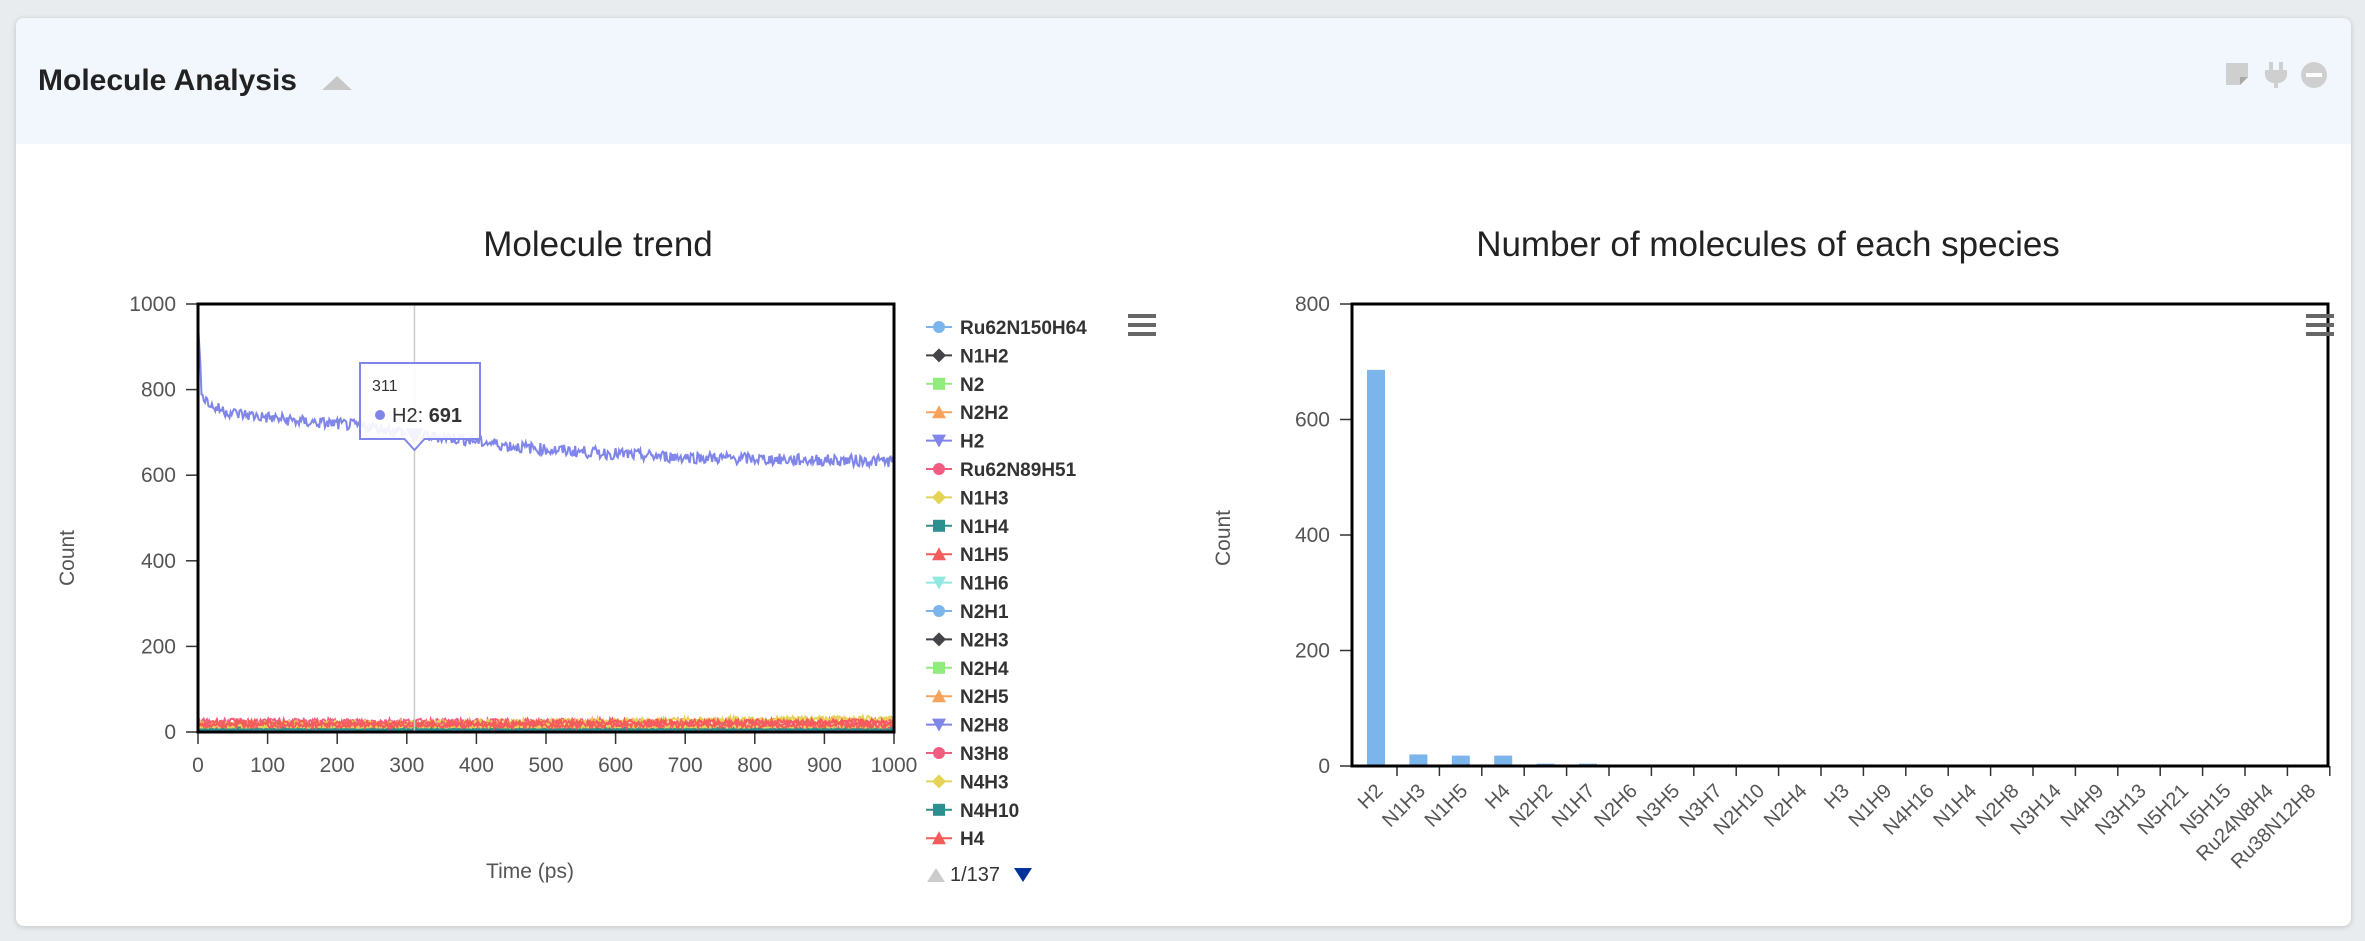  I want to click on bar-h4, so click(1503, 760).